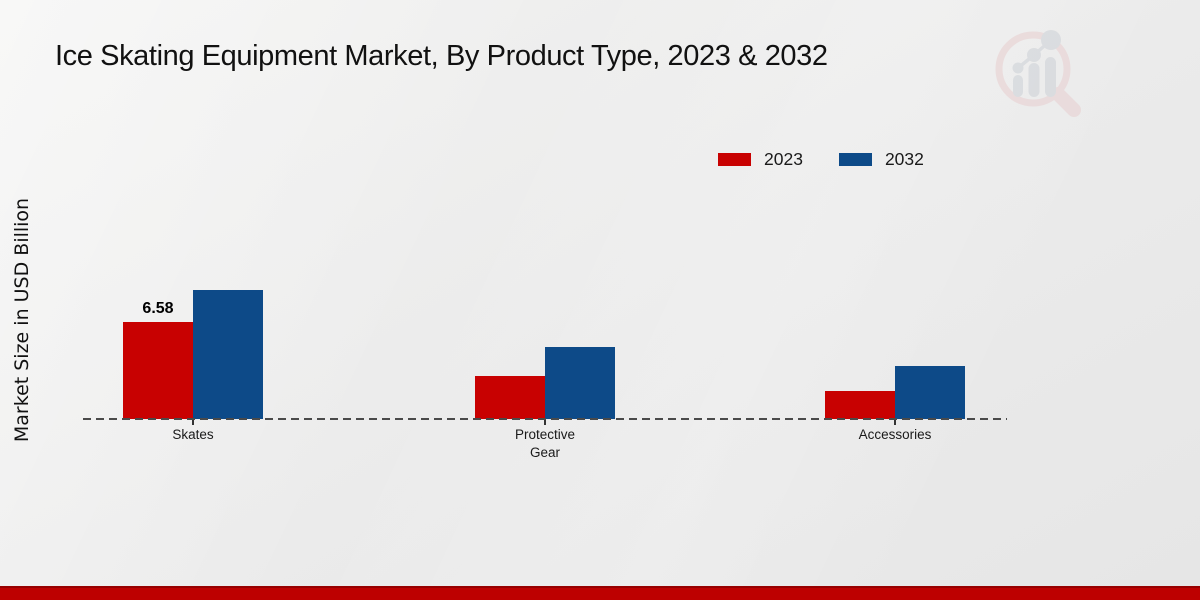 This screenshot has width=1200, height=600. I want to click on x-axis-tick-accessories, so click(895, 422).